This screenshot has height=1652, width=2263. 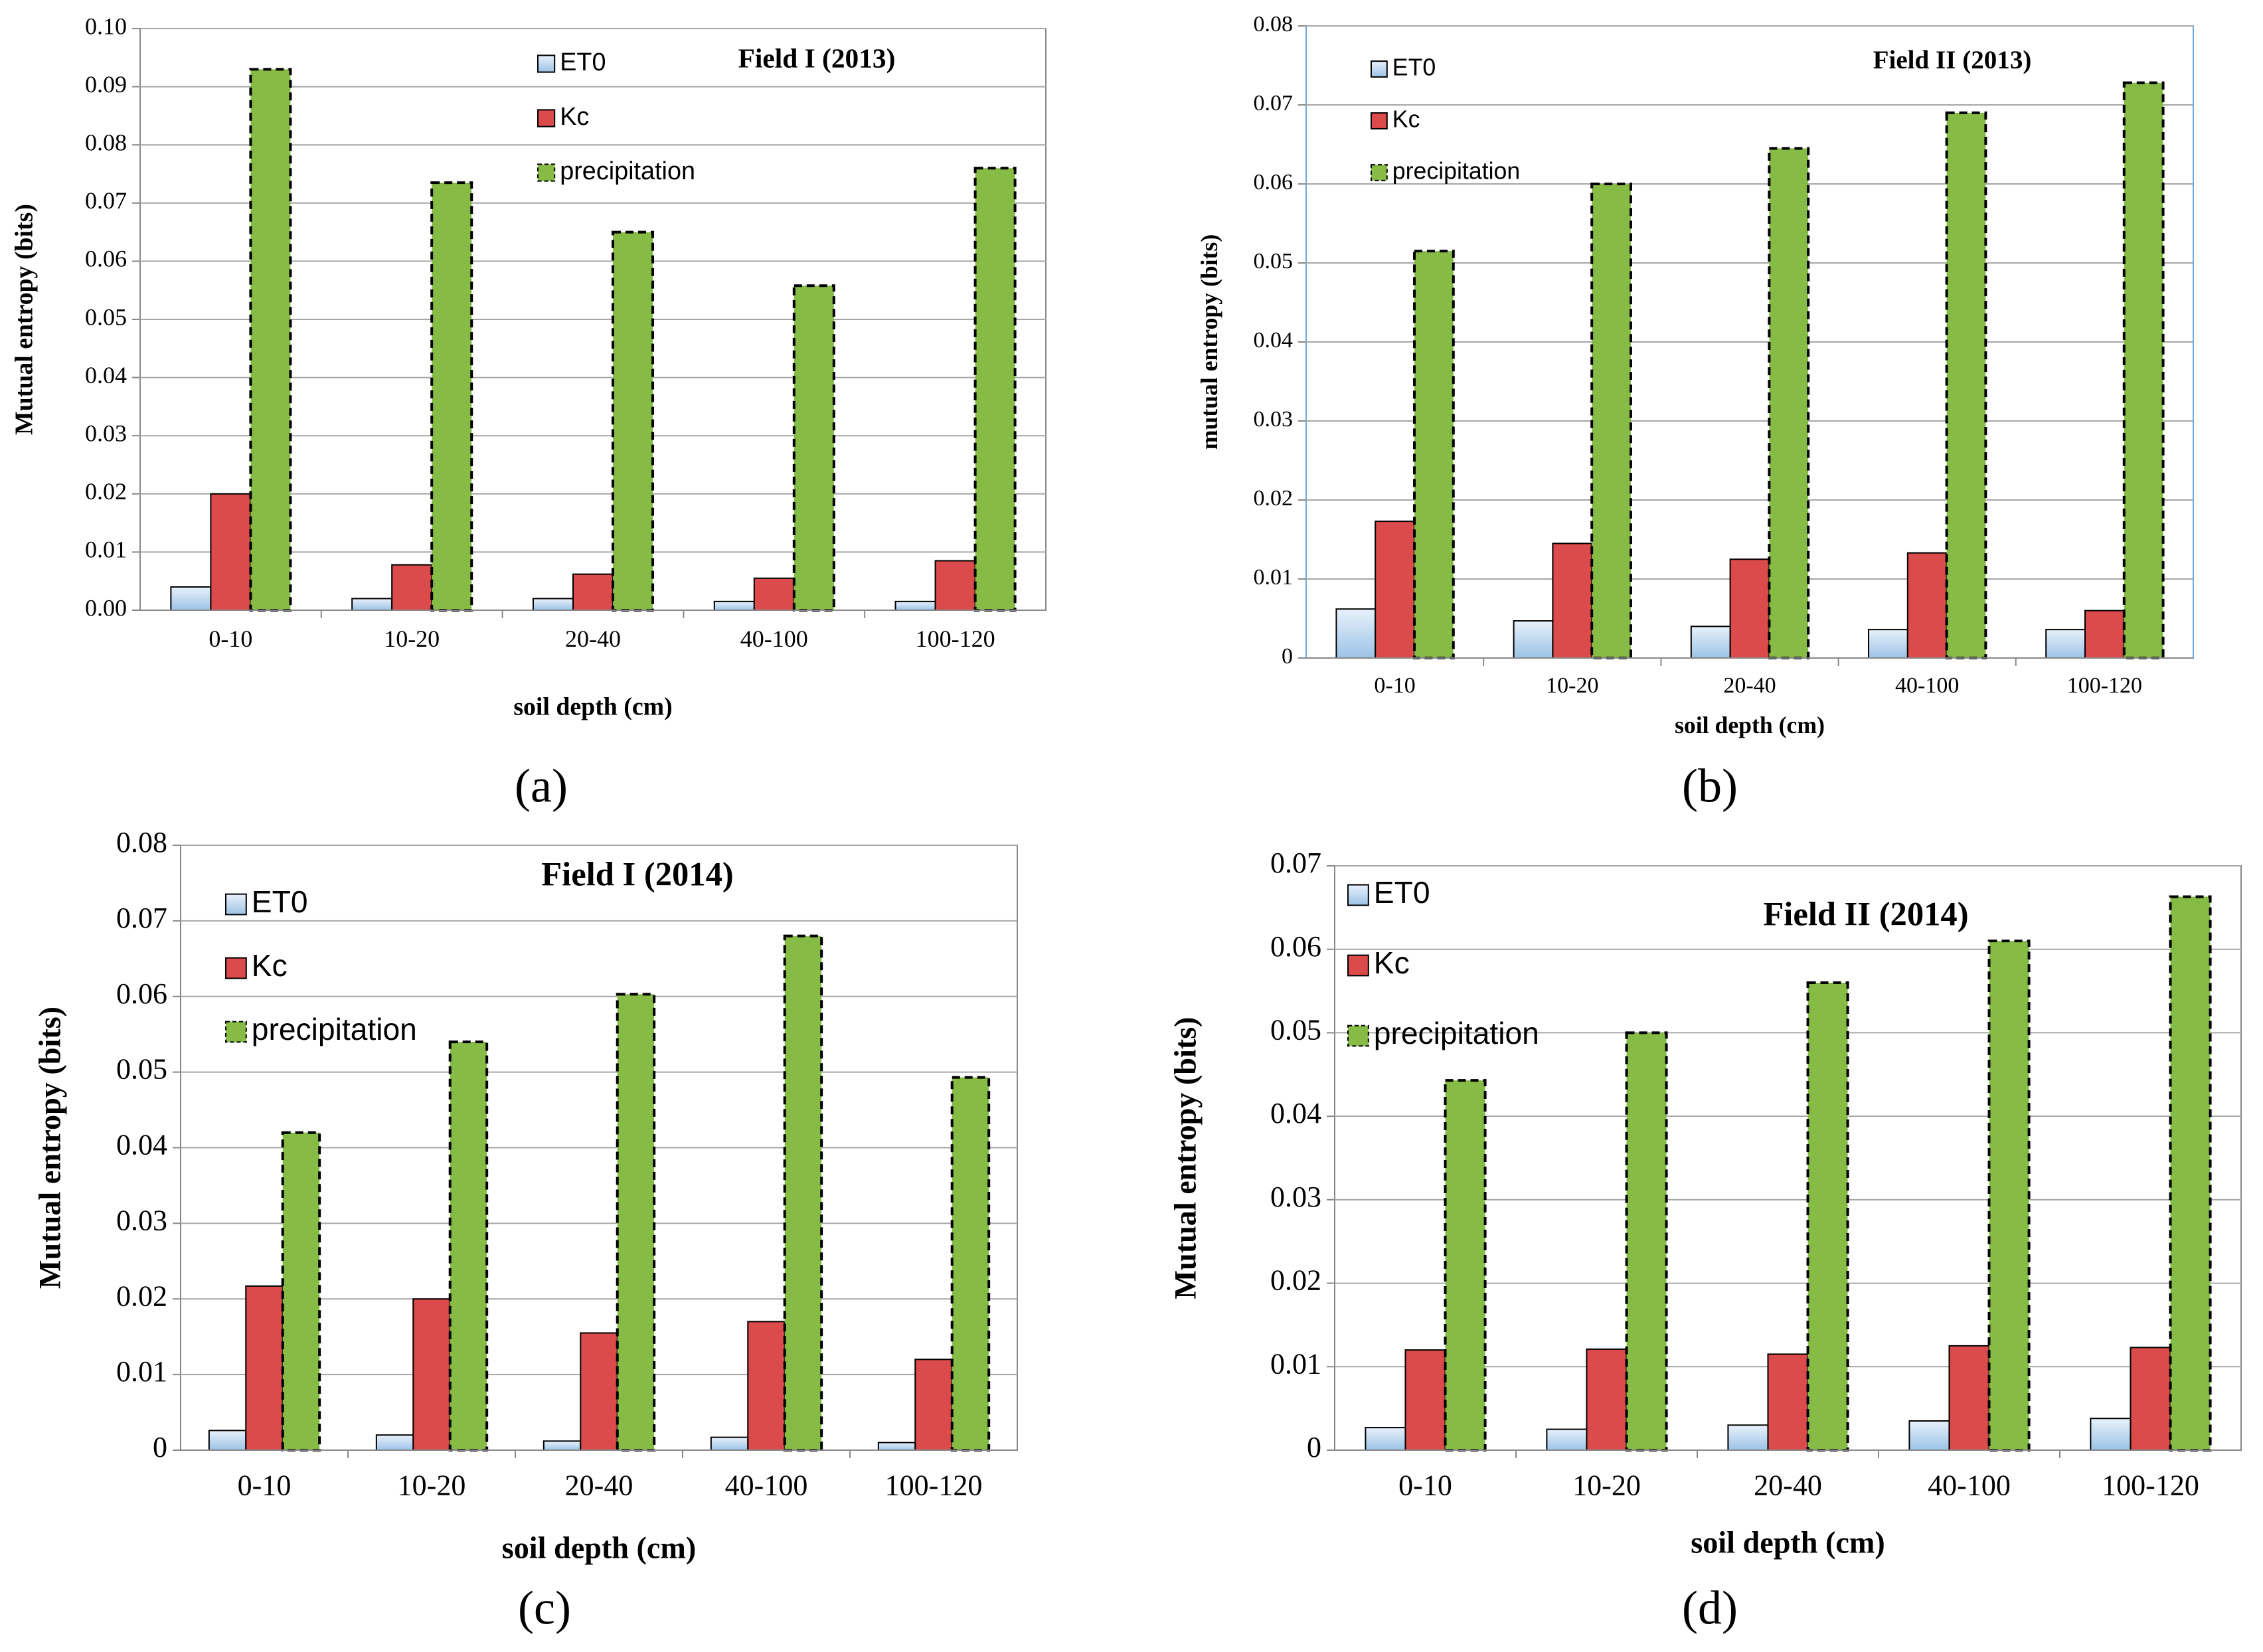 What do you see at coordinates (1209, 342) in the screenshot?
I see `y-axis-label: mutual entropy (bits)` at bounding box center [1209, 342].